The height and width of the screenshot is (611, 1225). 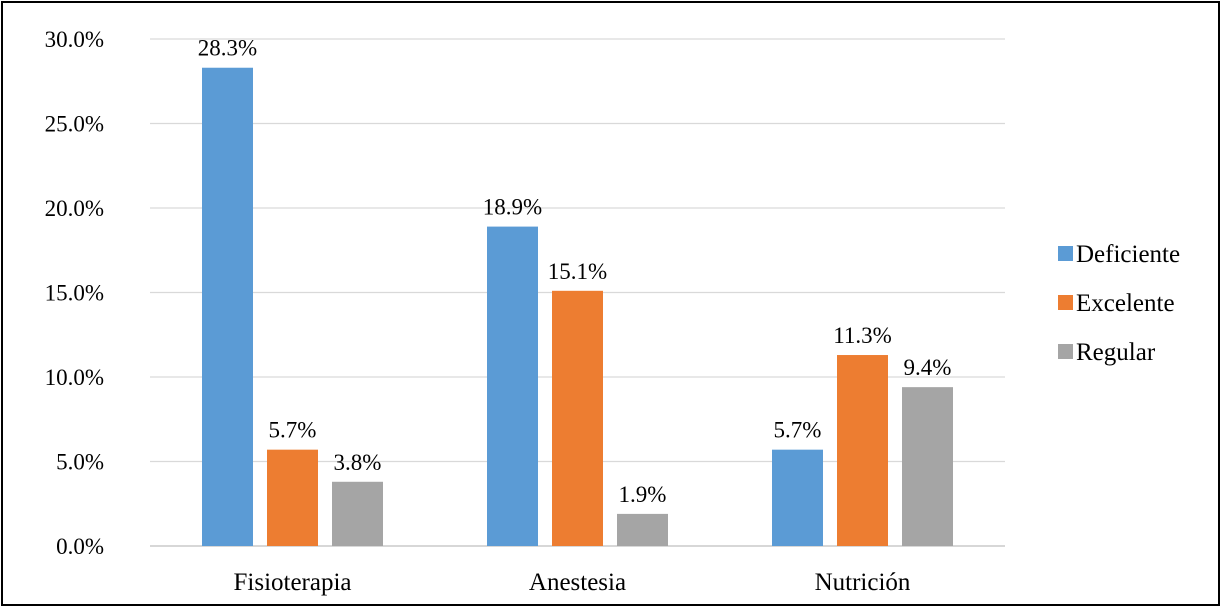 What do you see at coordinates (577, 582) in the screenshot?
I see `x-category-label: Anestesia` at bounding box center [577, 582].